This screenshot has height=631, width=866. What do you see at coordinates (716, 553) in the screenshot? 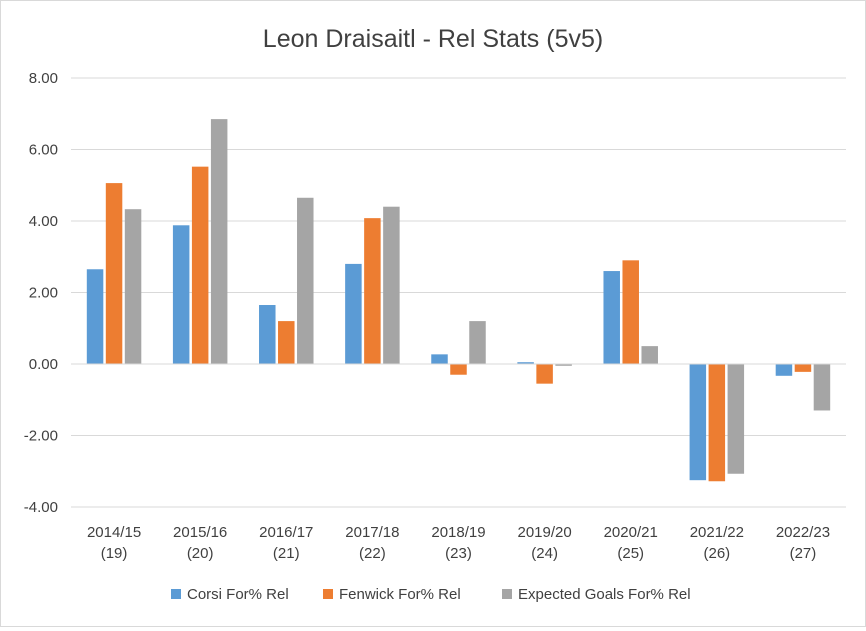
I see `x-tick-label: (26)` at bounding box center [716, 553].